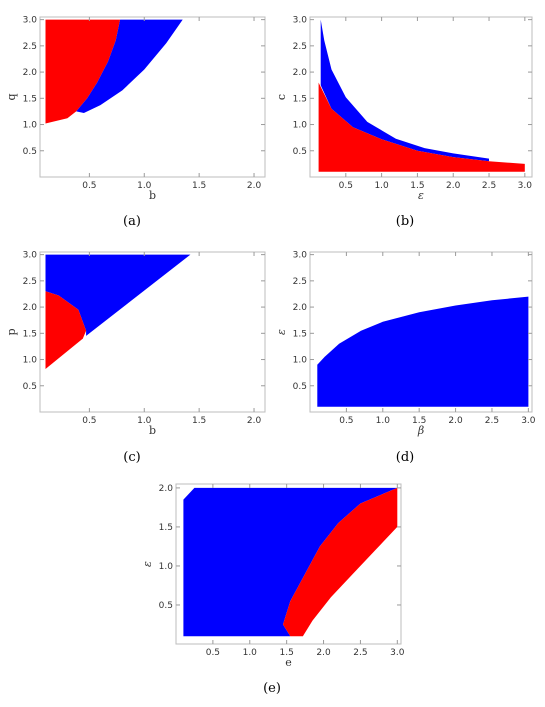 Image resolution: width=545 pixels, height=707 pixels. What do you see at coordinates (405, 221) in the screenshot?
I see `panel-caption: (b)` at bounding box center [405, 221].